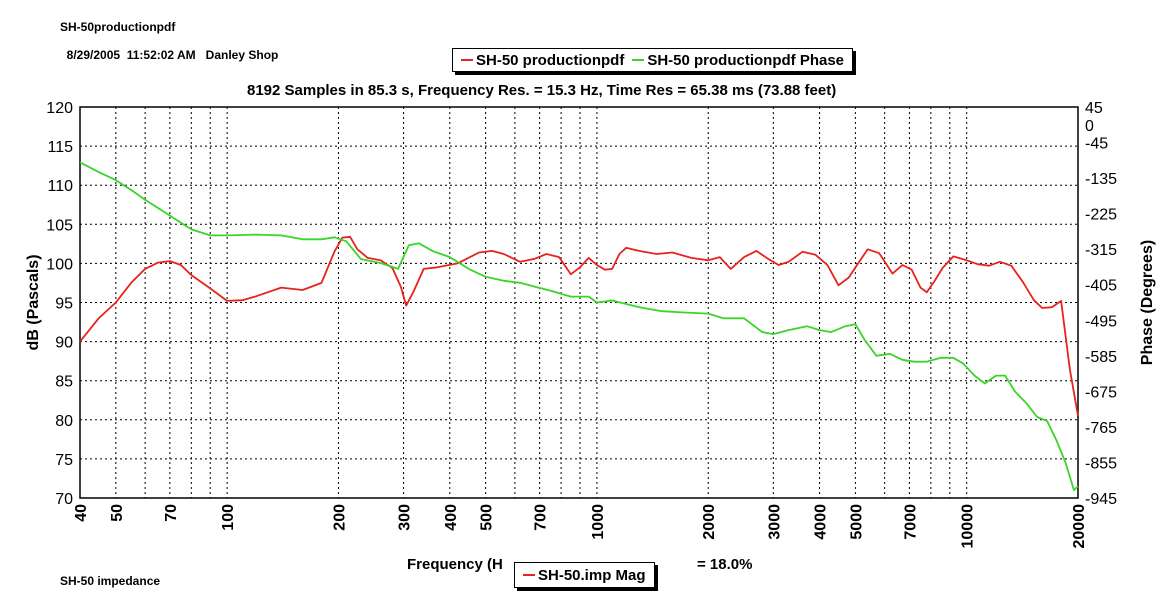 This screenshot has width=1168, height=592. I want to click on y2-tick-label: -765, so click(1101, 428).